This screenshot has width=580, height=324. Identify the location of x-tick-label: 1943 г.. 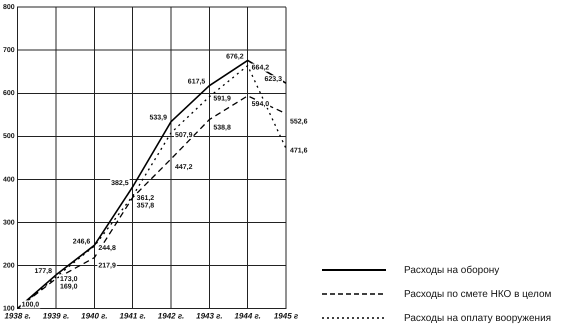
(209, 315).